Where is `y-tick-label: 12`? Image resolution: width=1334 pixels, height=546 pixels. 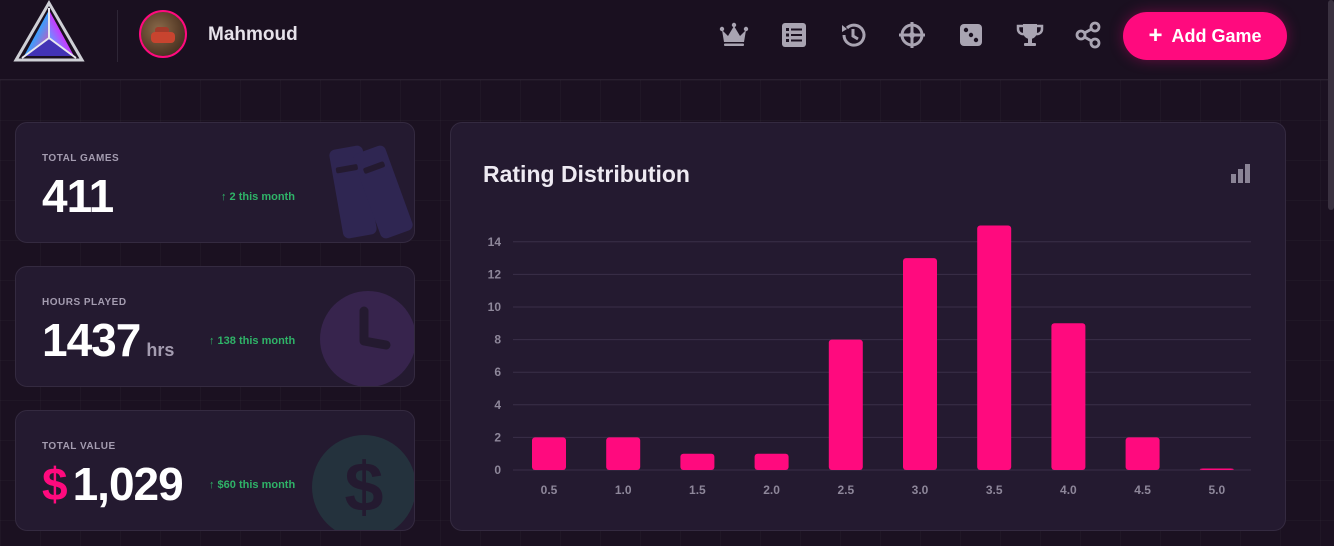 y-tick-label: 12 is located at coordinates (495, 274).